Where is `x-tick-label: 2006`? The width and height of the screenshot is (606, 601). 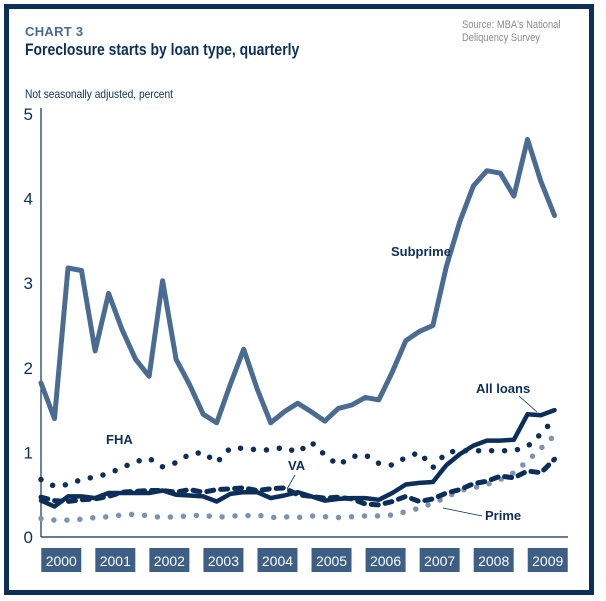
x-tick-label: 2006 is located at coordinates (385, 561).